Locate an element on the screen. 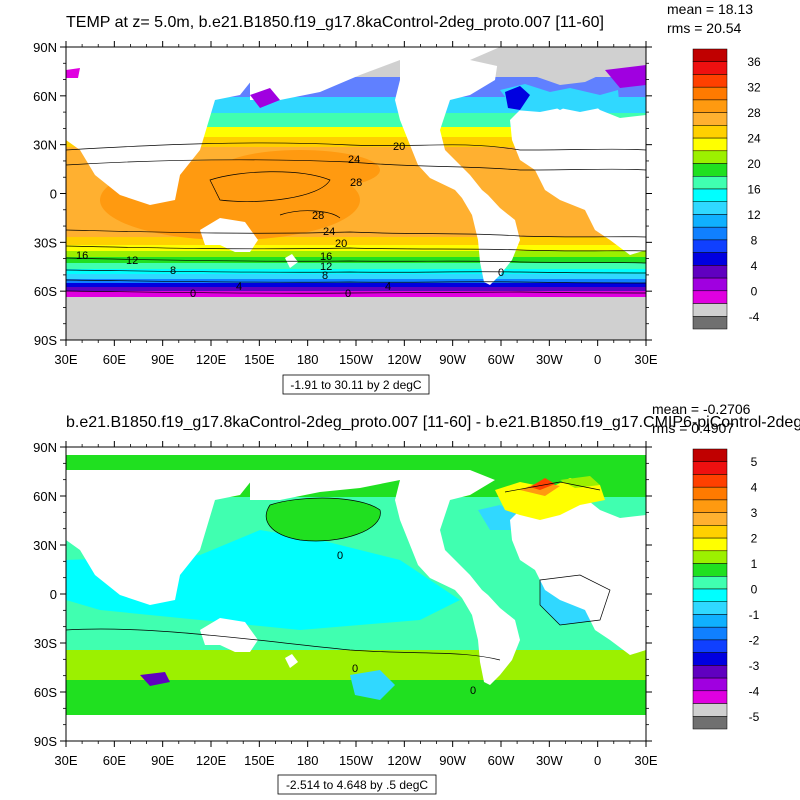 This screenshot has height=800, width=800. top-rms: rms = 20.54 is located at coordinates (704, 28).